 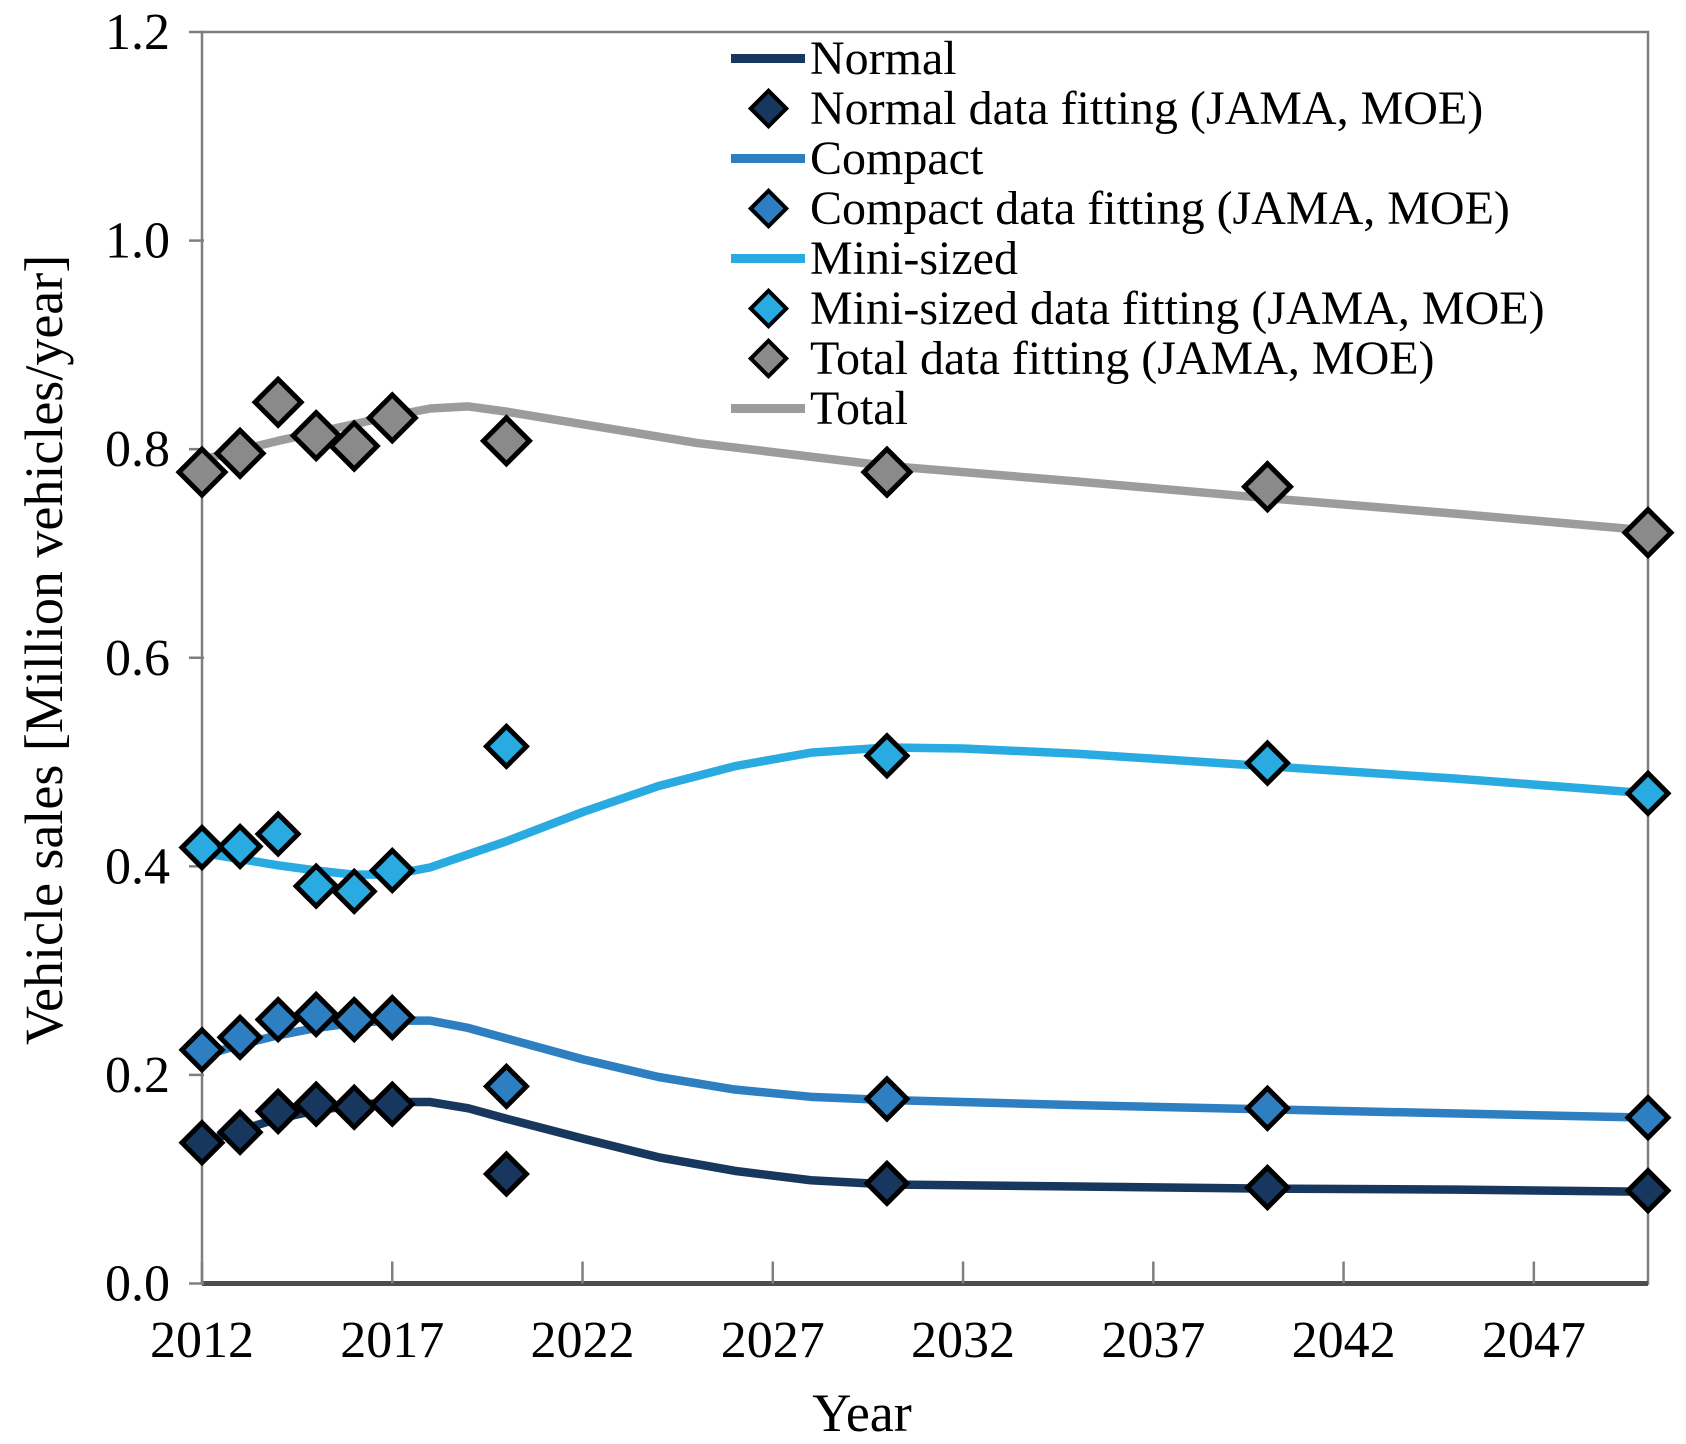 I want to click on legend-label: Normal data fitting (JAMA, MOE), so click(x=1147, y=108).